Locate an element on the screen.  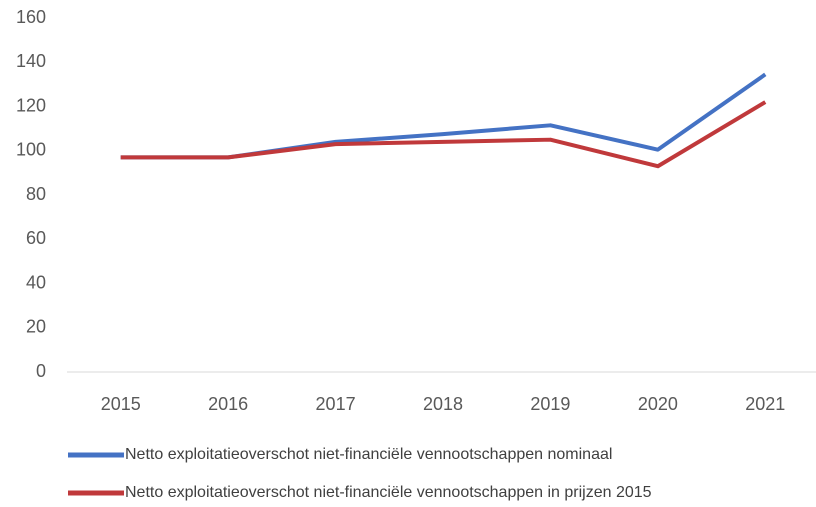
y-tick-label: 100 is located at coordinates (31, 150).